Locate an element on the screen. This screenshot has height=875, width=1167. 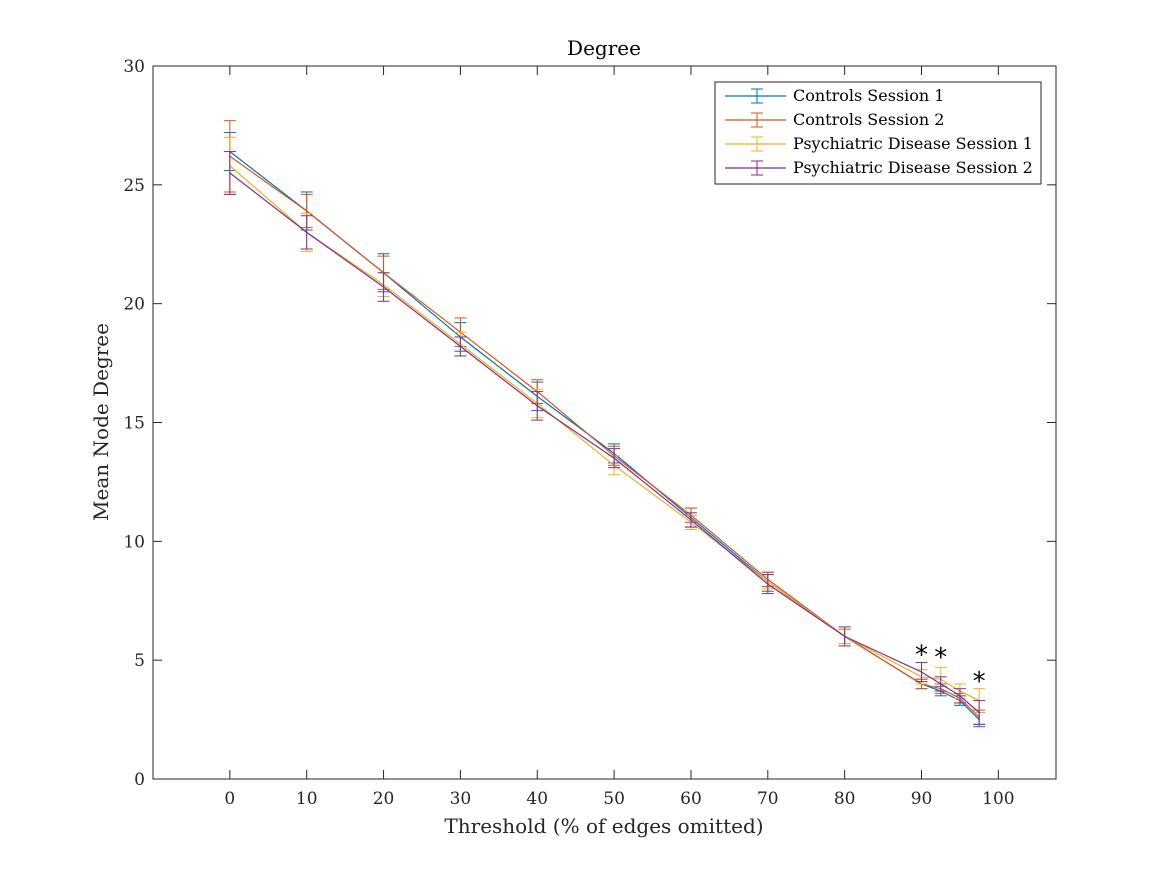
legend-item-3: Psychiatric Disease Session 1 is located at coordinates (879, 143).